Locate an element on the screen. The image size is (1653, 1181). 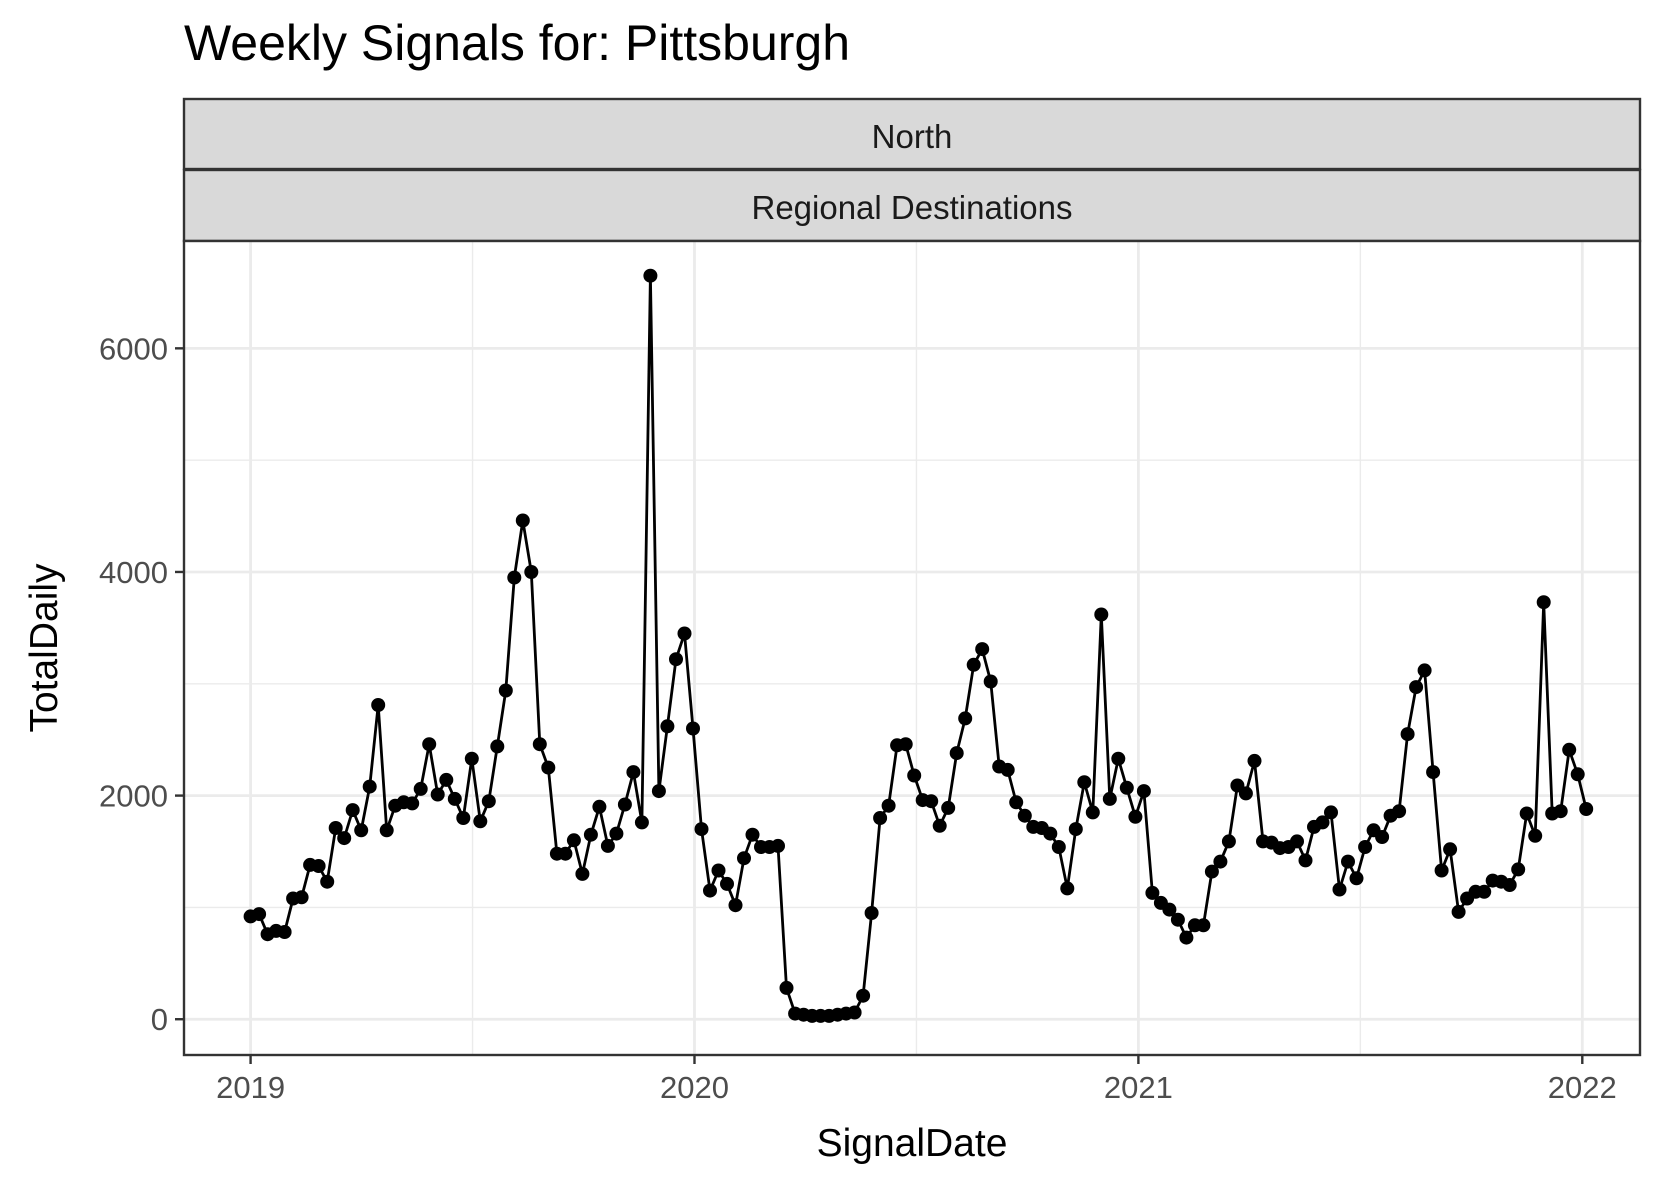
y-tick-label: 4000 is located at coordinates (133, 572).